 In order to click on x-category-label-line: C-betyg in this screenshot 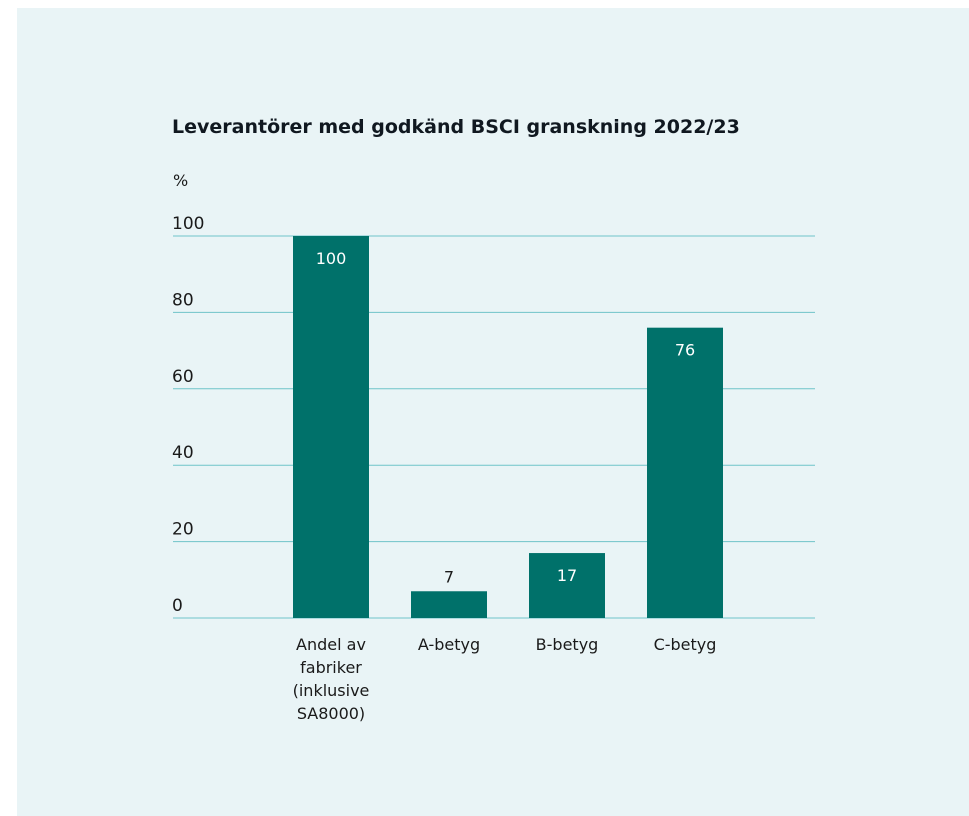, I will do `click(685, 644)`.